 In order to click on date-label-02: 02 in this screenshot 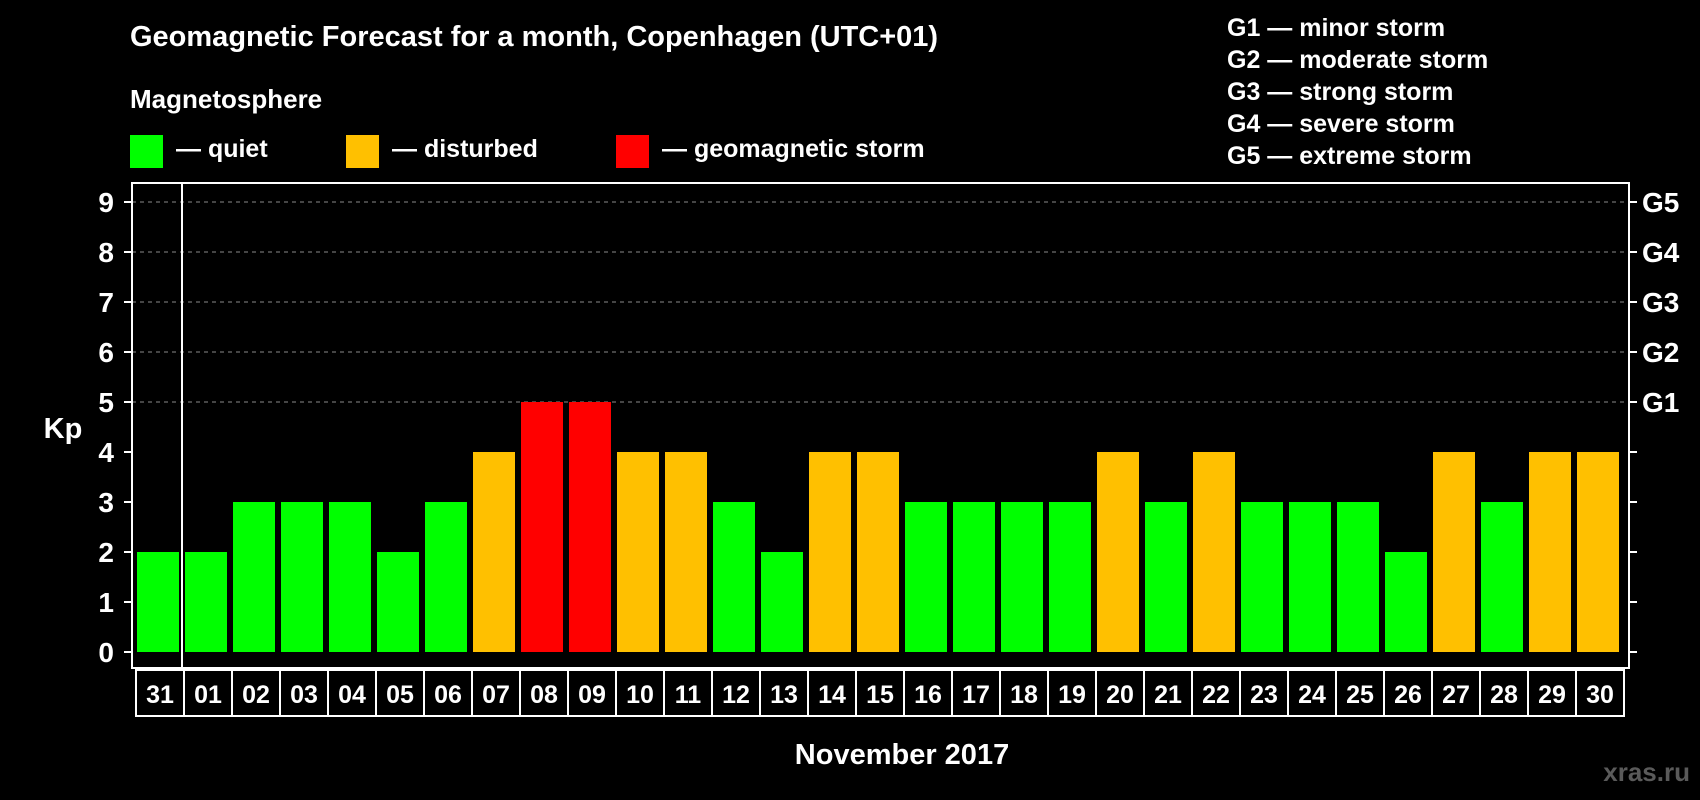, I will do `click(256, 695)`.